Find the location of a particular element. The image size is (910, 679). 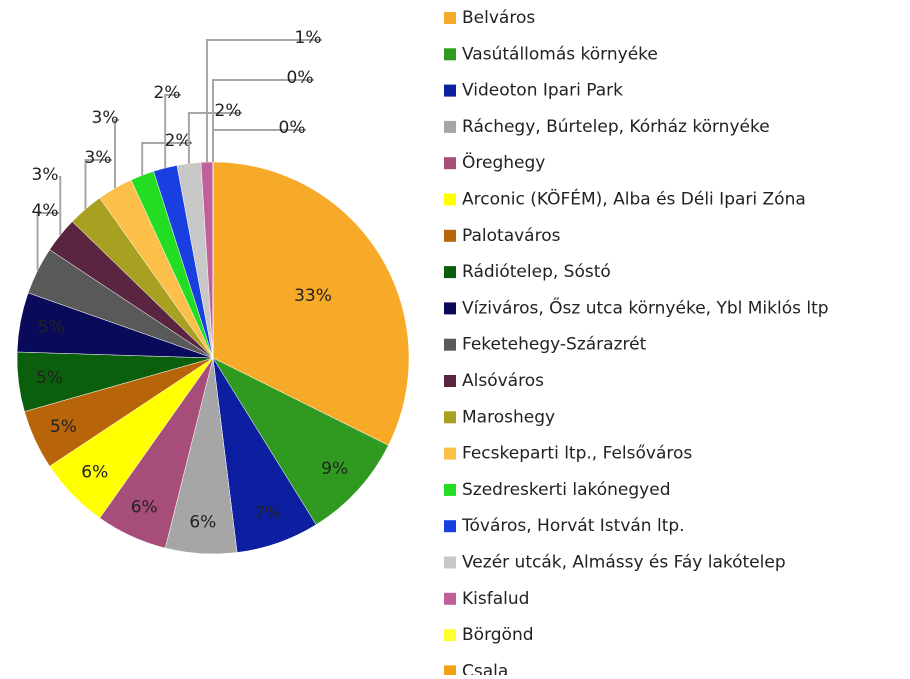

legend-label: Öreghegy is located at coordinates (503, 162).